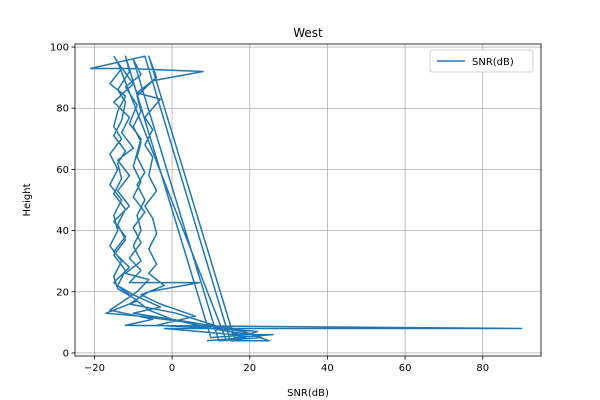 Image resolution: width=600 pixels, height=400 pixels. Describe the element at coordinates (27, 199) in the screenshot. I see `y-axis-label: Height` at that location.